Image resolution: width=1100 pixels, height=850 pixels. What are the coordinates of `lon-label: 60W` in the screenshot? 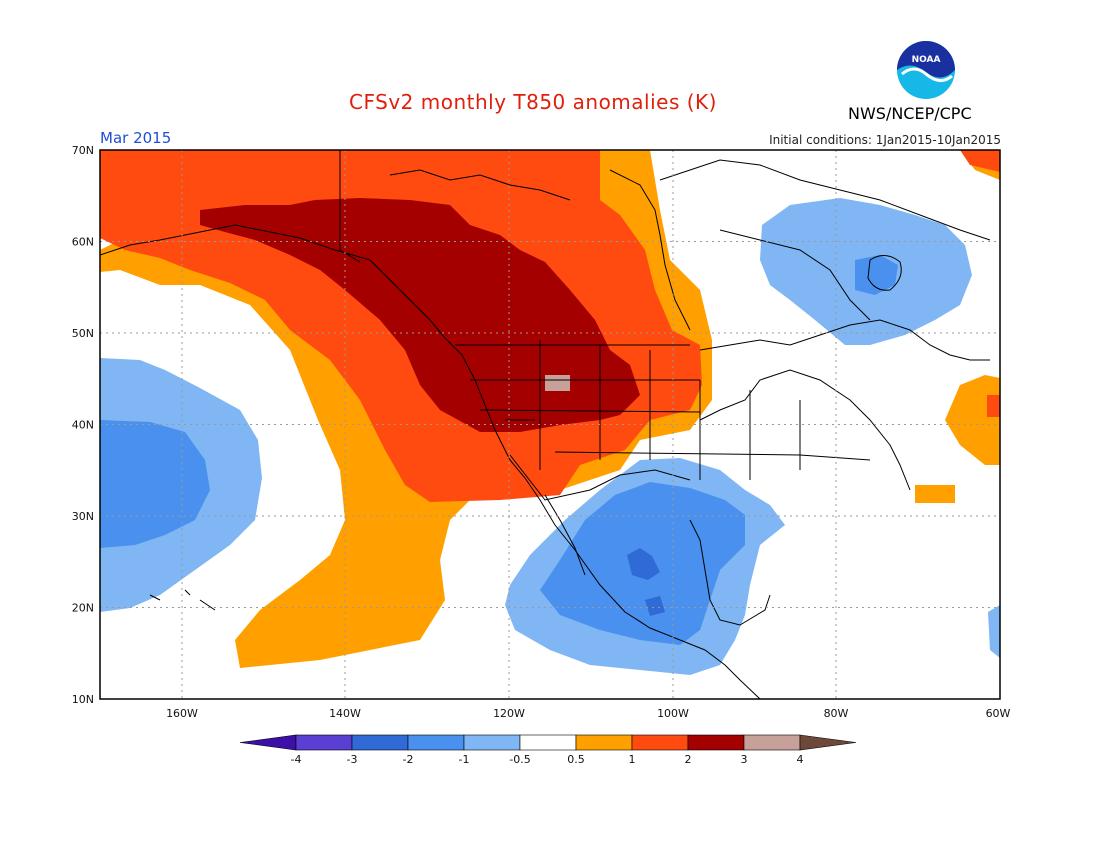 It's located at (998, 713).